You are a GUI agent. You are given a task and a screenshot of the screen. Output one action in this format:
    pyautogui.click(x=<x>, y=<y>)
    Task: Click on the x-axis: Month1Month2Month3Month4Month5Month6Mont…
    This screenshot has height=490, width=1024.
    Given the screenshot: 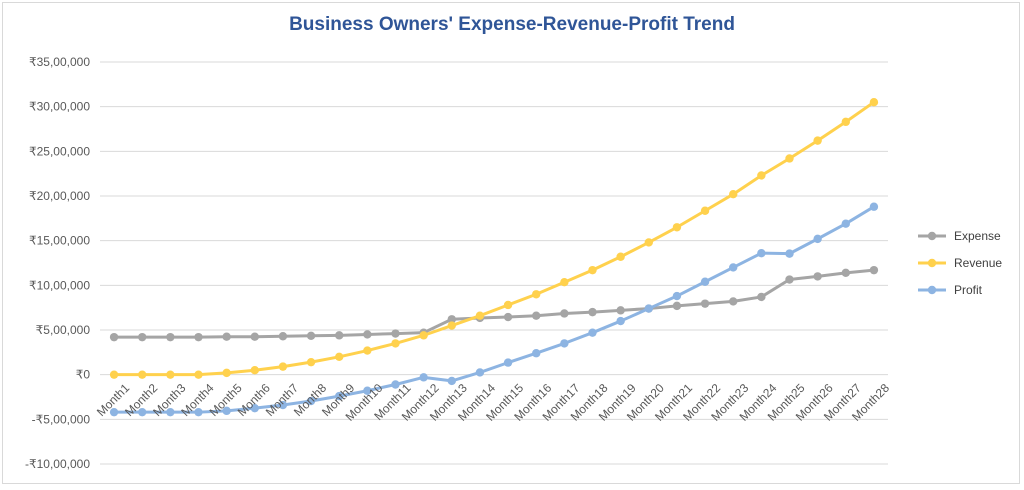 What is the action you would take?
    pyautogui.click(x=493, y=402)
    